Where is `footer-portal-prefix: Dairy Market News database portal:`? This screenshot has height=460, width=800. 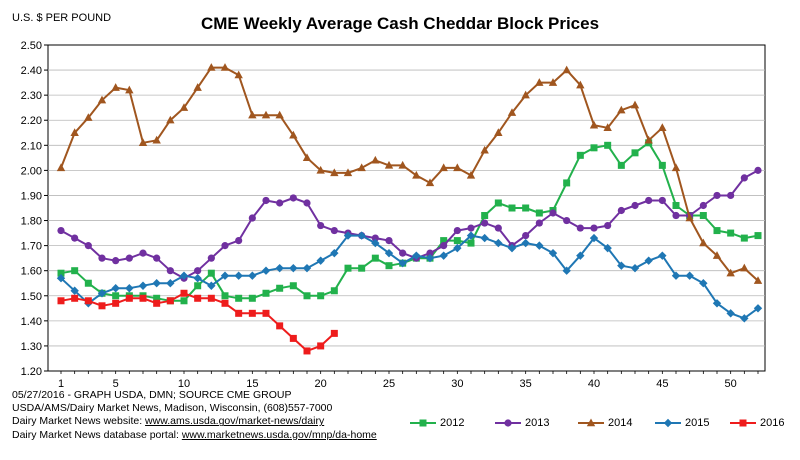 footer-portal-prefix: Dairy Market News database portal: is located at coordinates (97, 434).